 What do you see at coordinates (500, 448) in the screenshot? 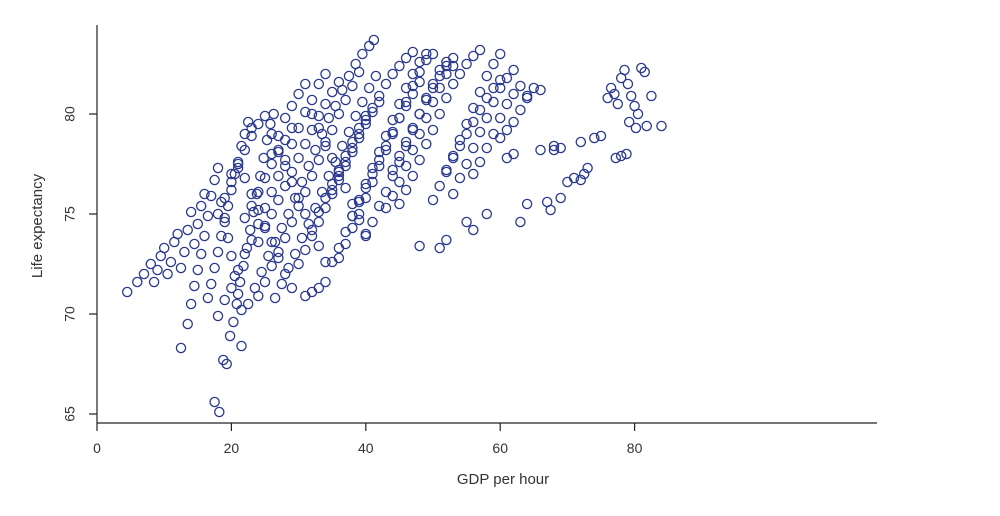
I see `x-tick-label: 60` at bounding box center [500, 448].